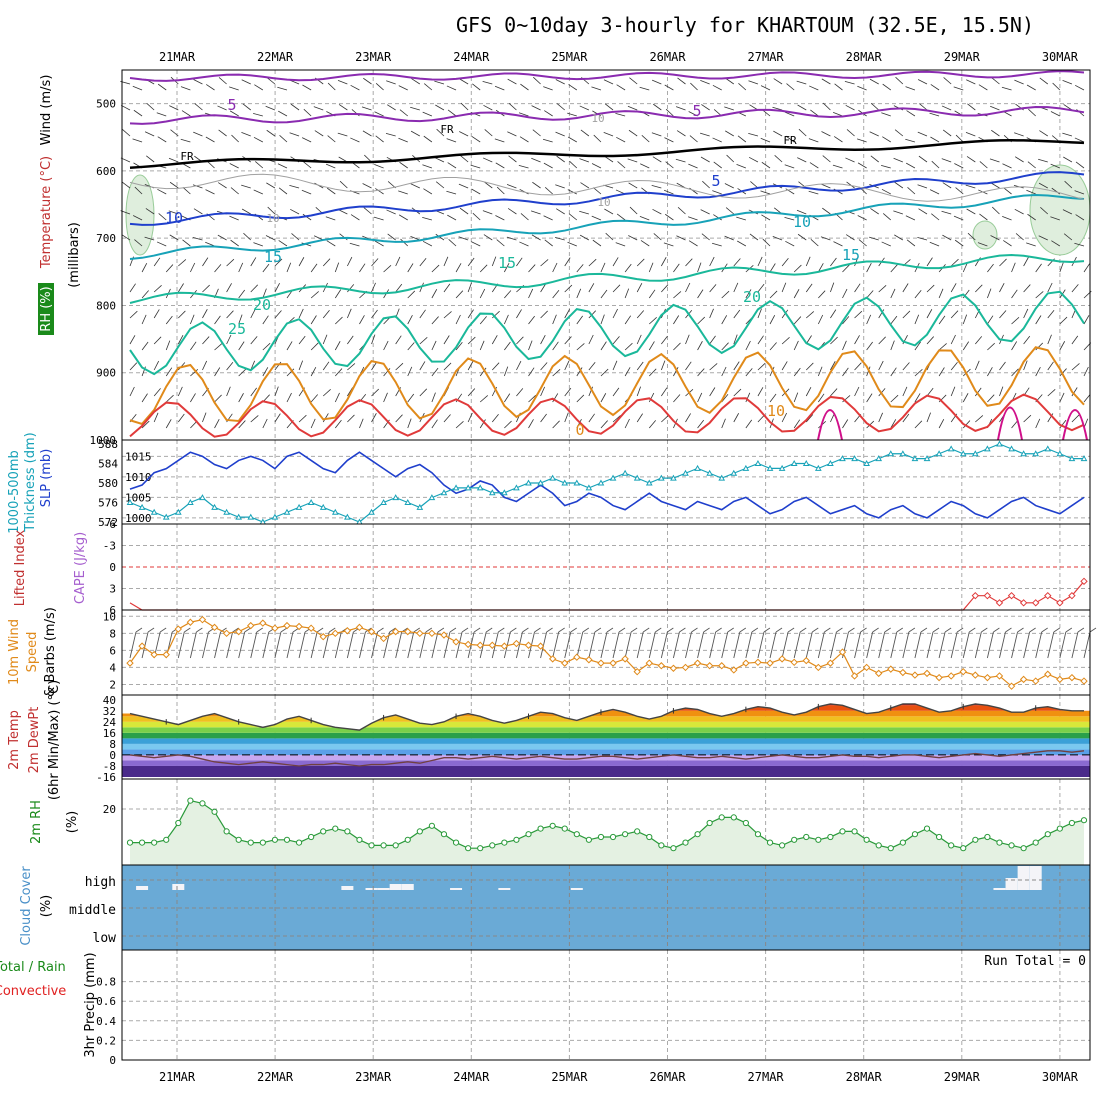 Image resolution: width=1100 pixels, height=1100 pixels. Describe the element at coordinates (962, 1077) in the screenshot. I see `date-label: 29MAR` at that location.